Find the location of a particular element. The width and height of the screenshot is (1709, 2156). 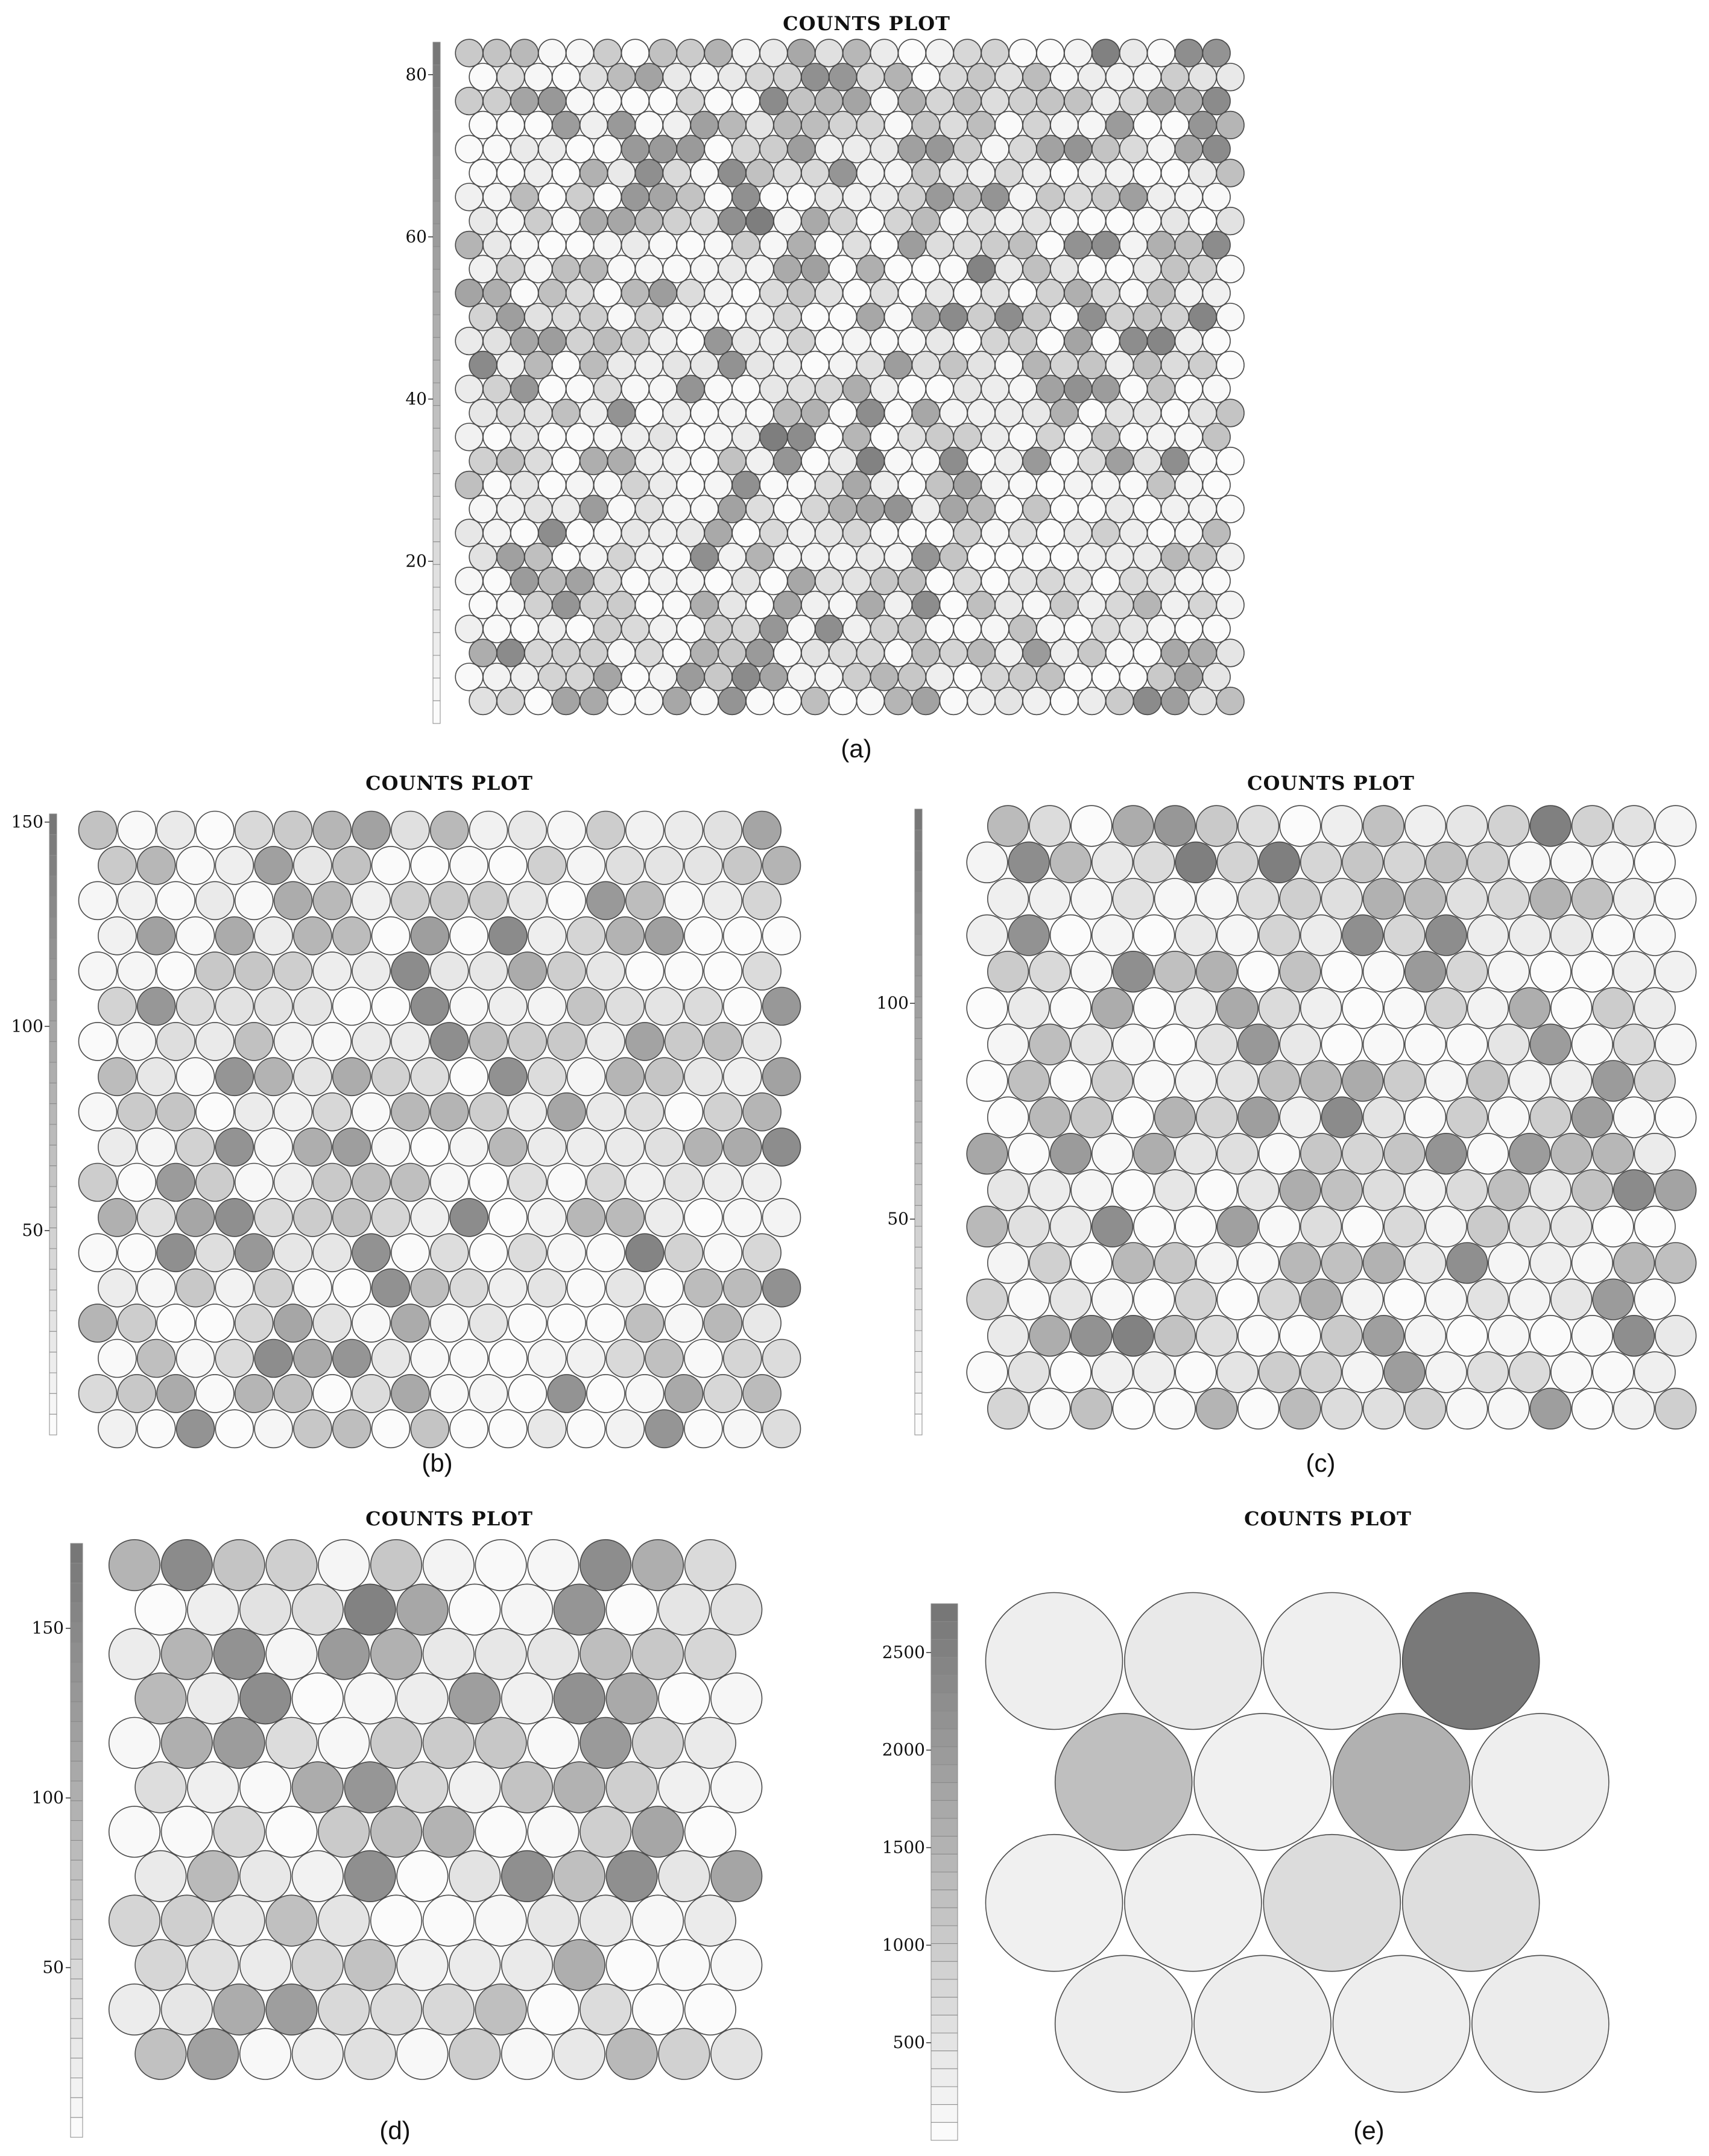

chart-title: COUNTS PLOT is located at coordinates (449, 1518).